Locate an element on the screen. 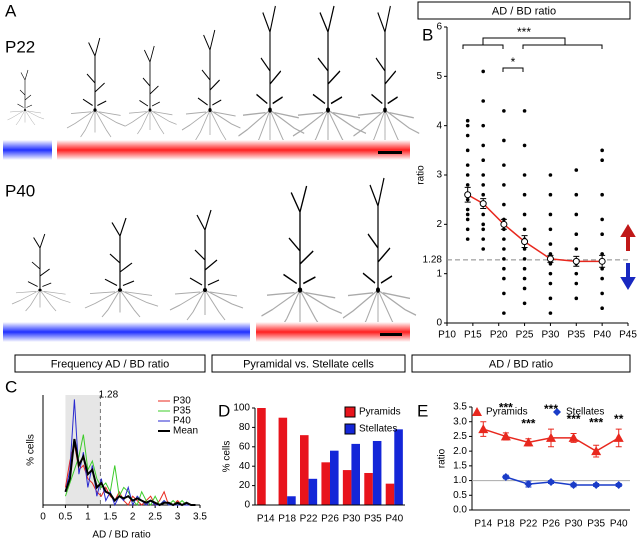 The width and height of the screenshot is (640, 550). legend-label: Pyramids is located at coordinates (507, 412).